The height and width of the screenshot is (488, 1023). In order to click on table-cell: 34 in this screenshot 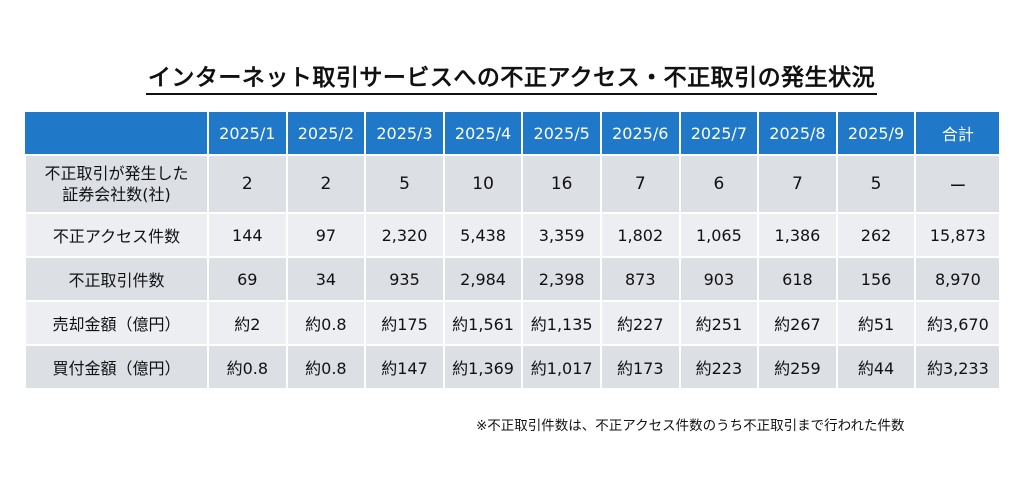, I will do `click(325, 278)`.